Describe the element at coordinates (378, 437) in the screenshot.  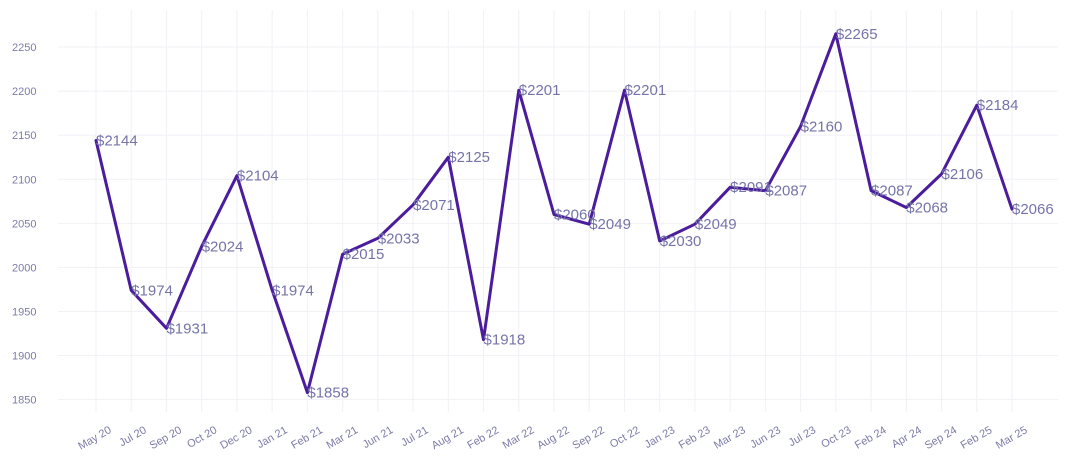
I see `x-tick-label: Jun 21` at that location.